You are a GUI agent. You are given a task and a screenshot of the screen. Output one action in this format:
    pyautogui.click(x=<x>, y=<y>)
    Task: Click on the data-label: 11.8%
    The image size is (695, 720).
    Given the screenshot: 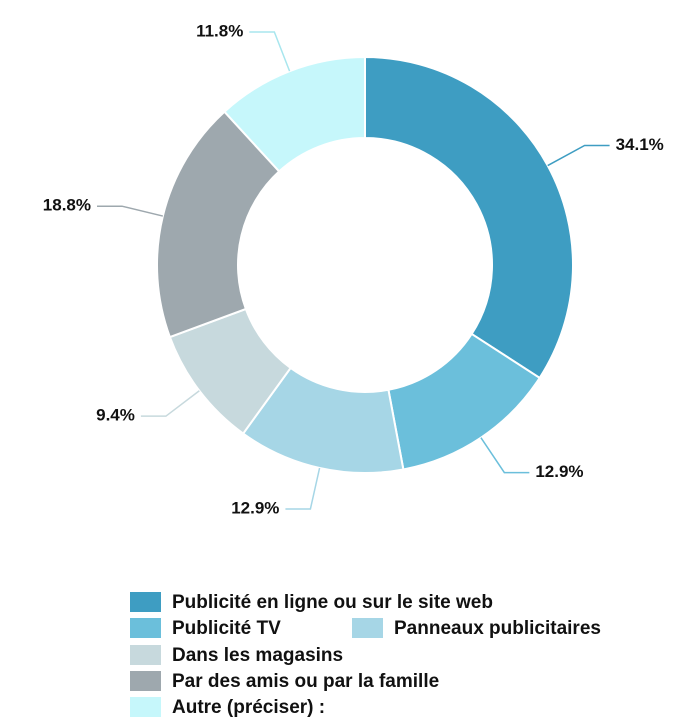 What is the action you would take?
    pyautogui.click(x=219, y=31)
    